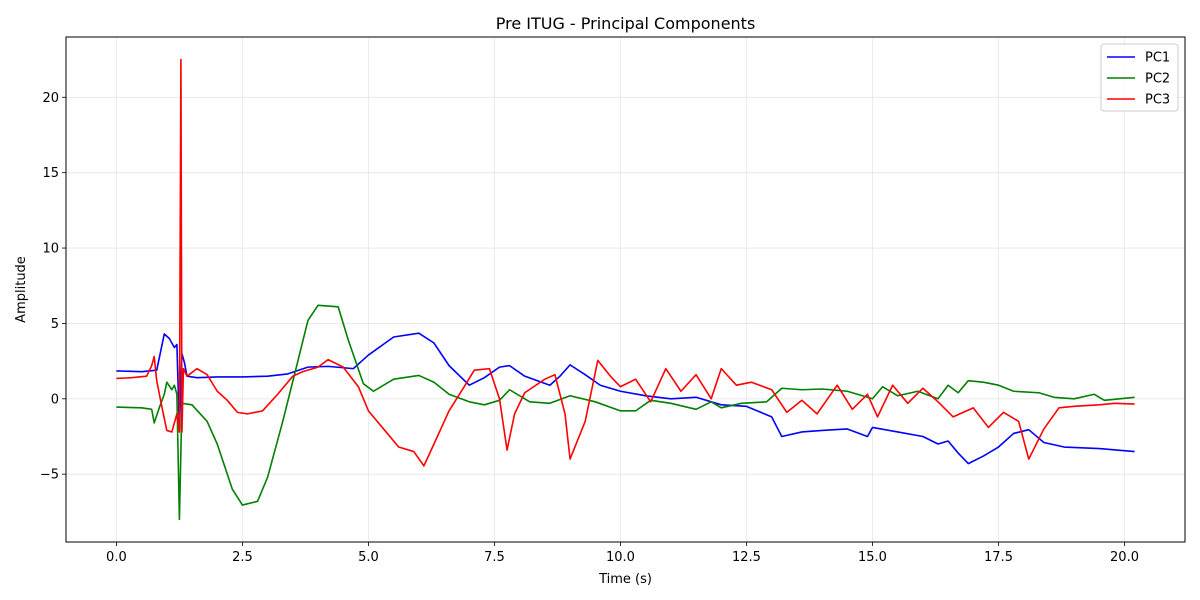 The width and height of the screenshot is (1200, 600). I want to click on chart-title: Pre ITUG - Principal Components, so click(626, 23).